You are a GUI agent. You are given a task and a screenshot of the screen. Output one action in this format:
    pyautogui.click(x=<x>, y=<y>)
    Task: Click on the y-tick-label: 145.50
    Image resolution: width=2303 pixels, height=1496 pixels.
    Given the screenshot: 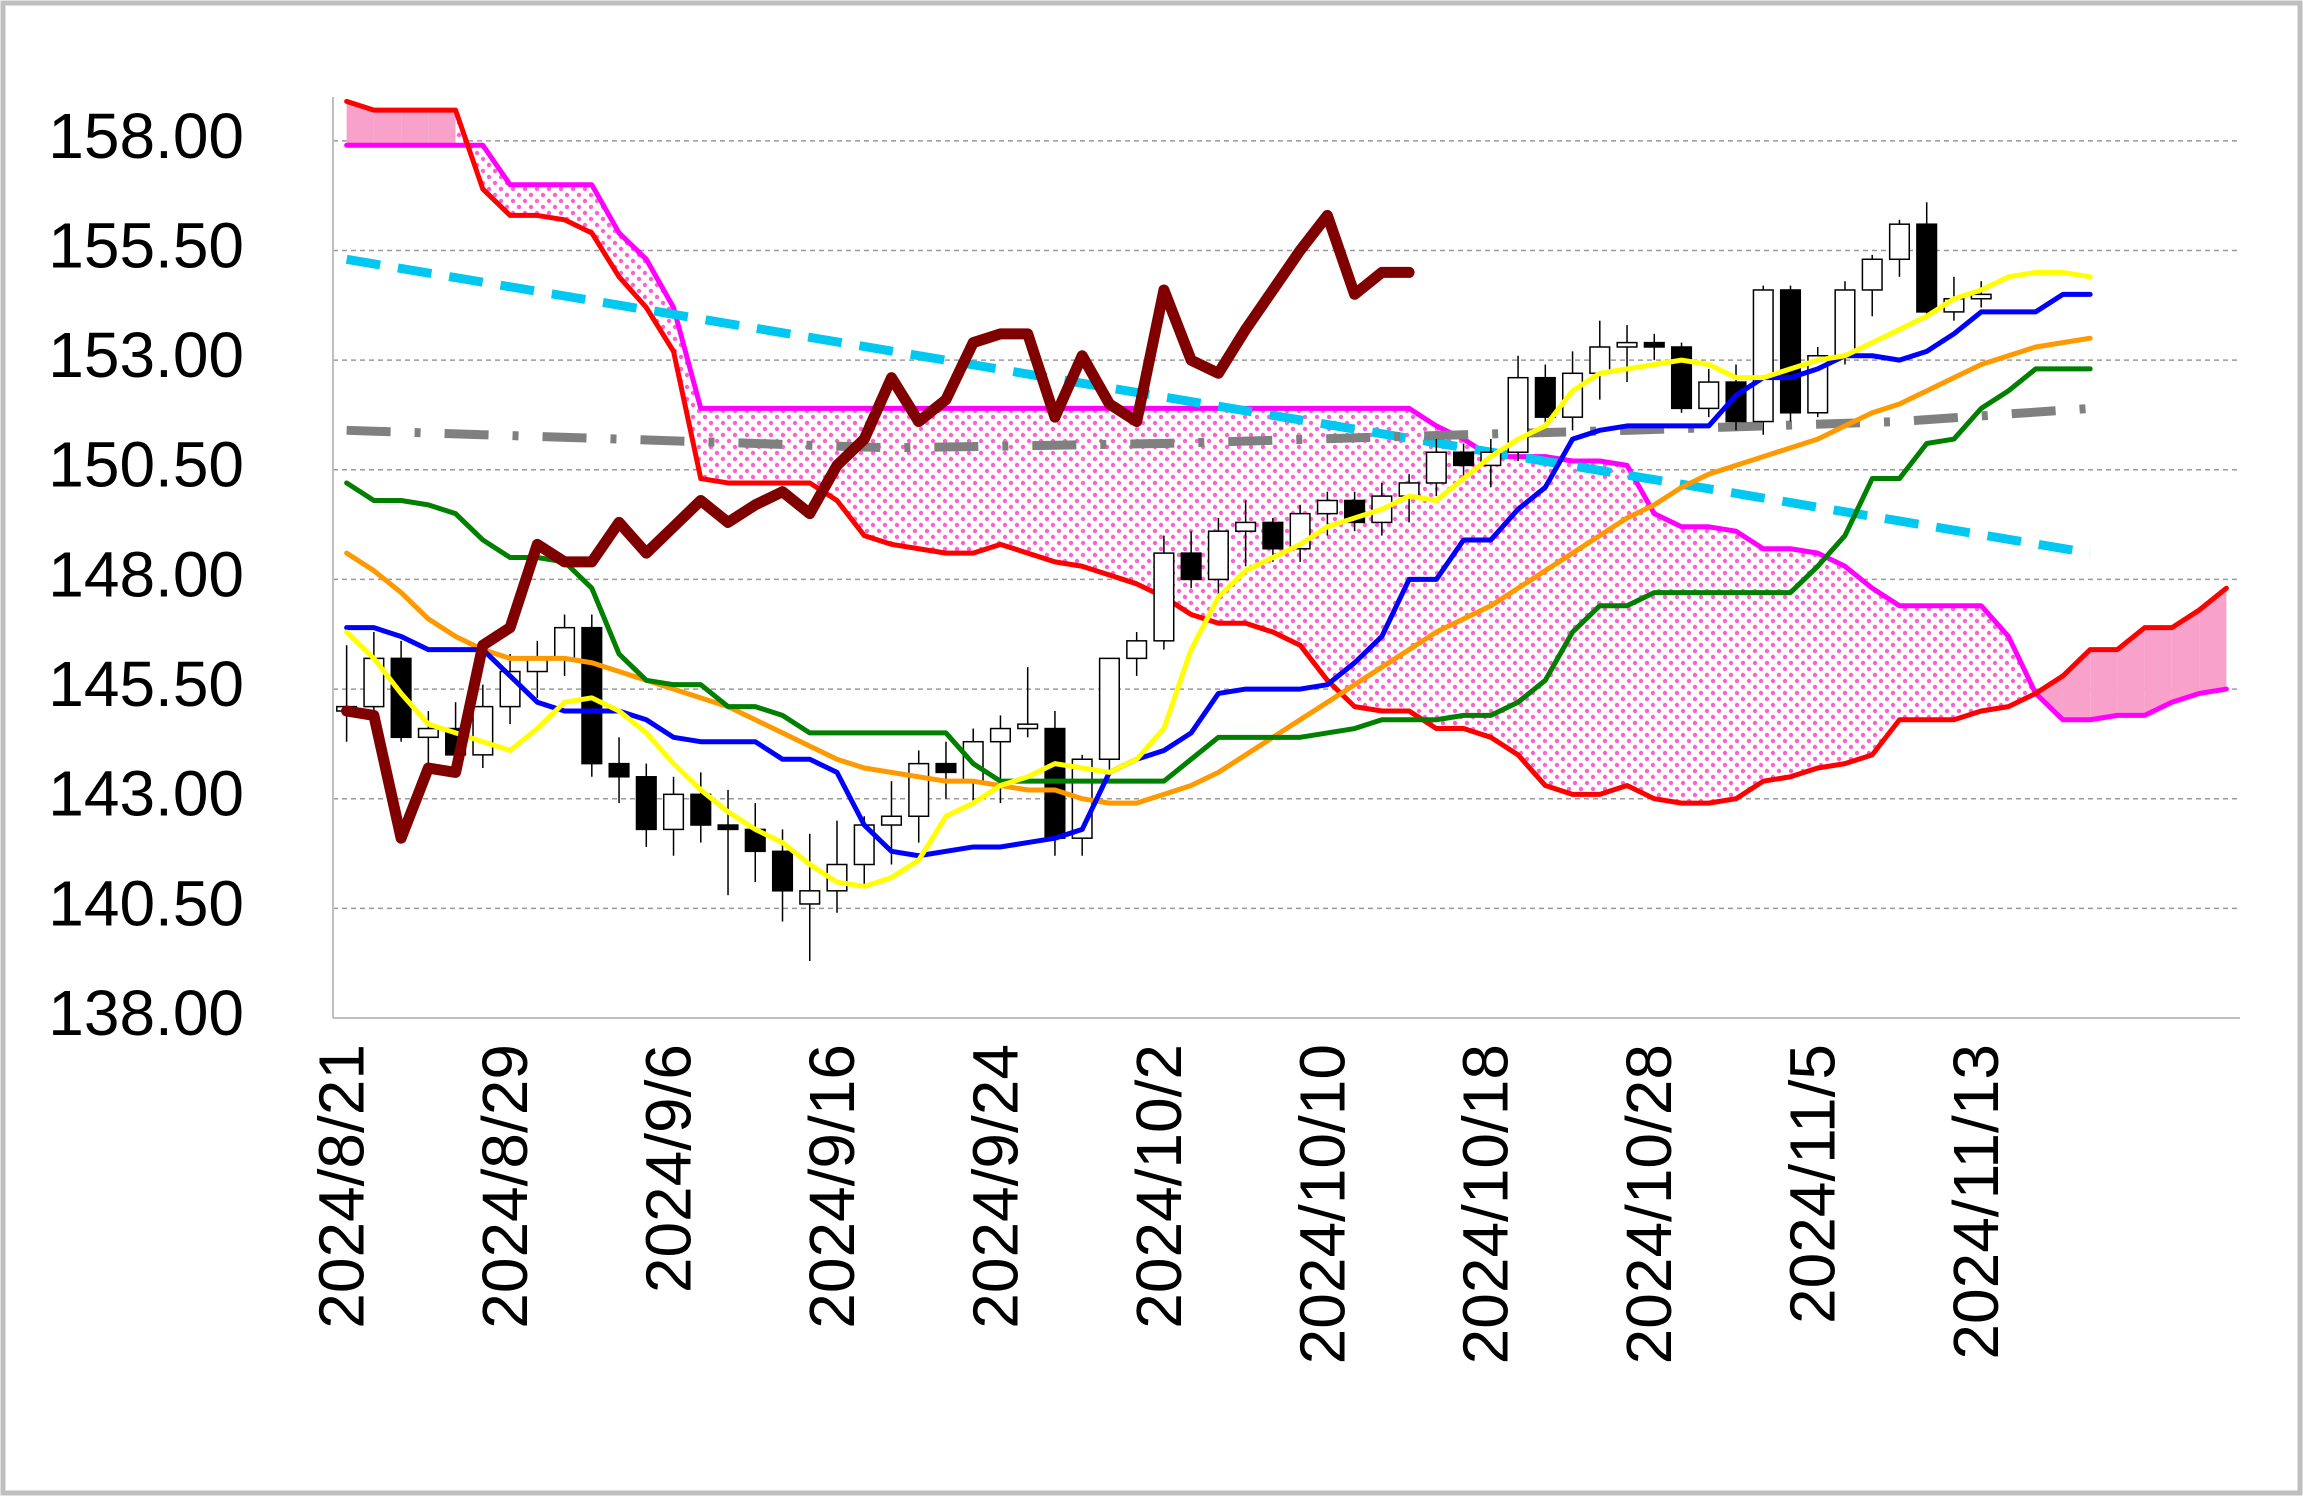 What is the action you would take?
    pyautogui.click(x=146, y=684)
    